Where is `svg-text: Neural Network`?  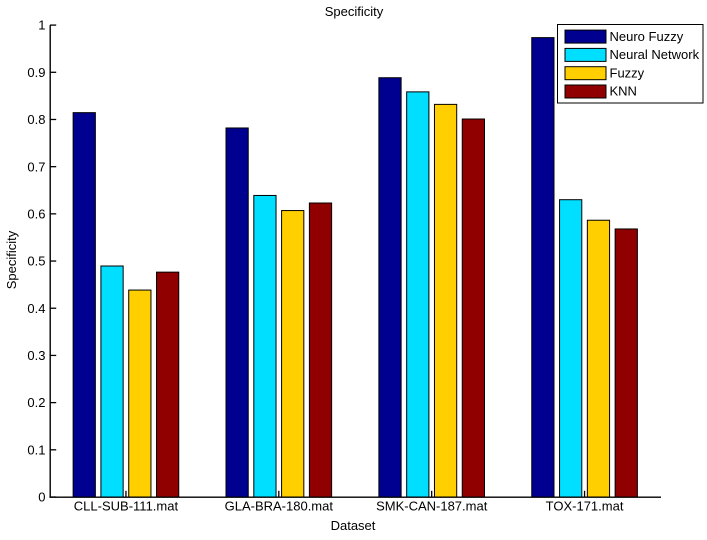 svg-text: Neural Network is located at coordinates (655, 54).